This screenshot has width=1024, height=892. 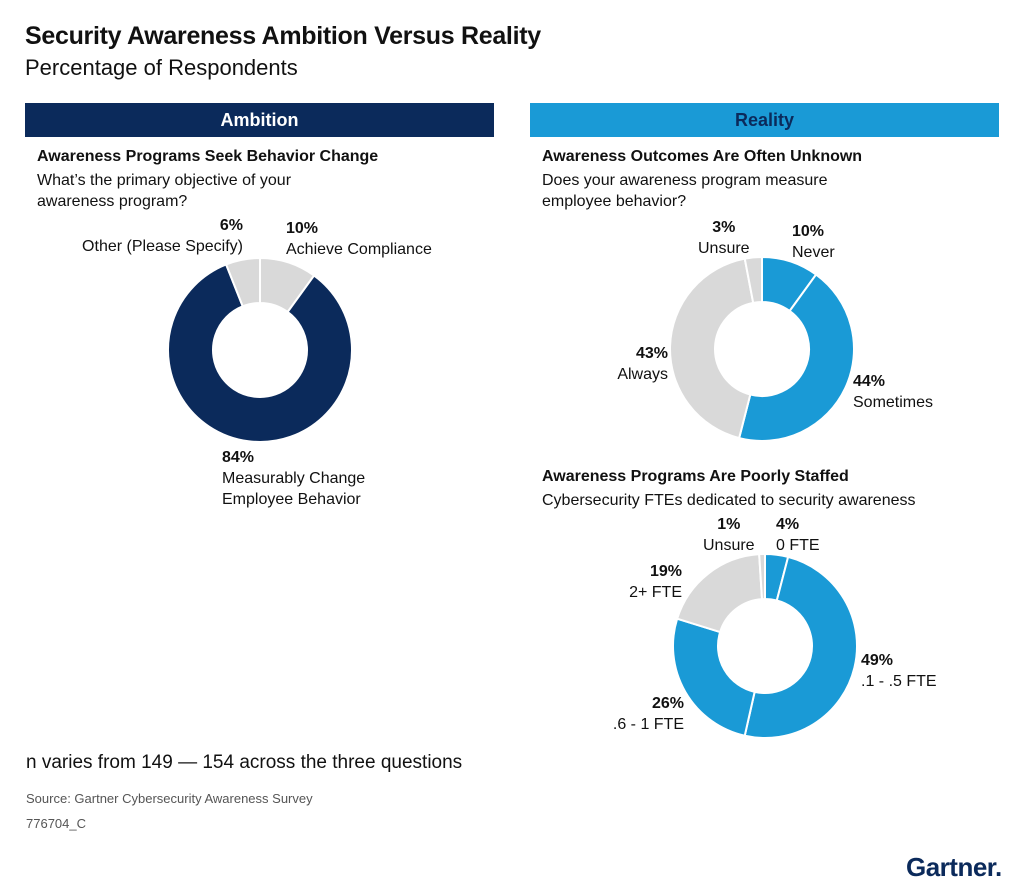 I want to click on objective-label-other: 6% Other (Please Specify), so click(x=162, y=236).